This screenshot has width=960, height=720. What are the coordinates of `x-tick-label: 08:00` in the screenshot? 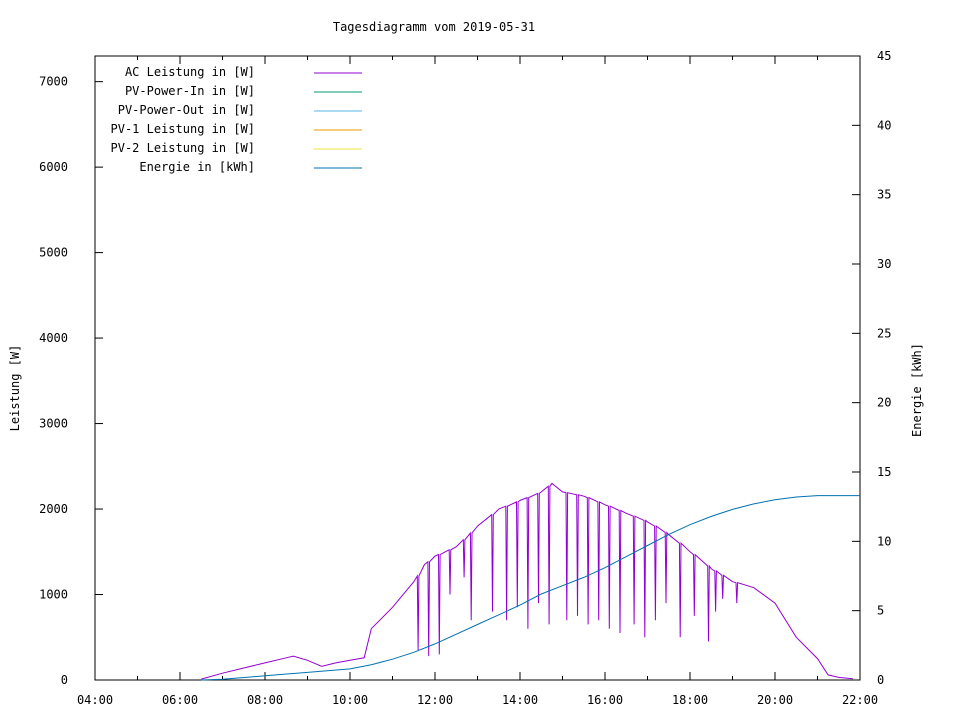 It's located at (265, 700).